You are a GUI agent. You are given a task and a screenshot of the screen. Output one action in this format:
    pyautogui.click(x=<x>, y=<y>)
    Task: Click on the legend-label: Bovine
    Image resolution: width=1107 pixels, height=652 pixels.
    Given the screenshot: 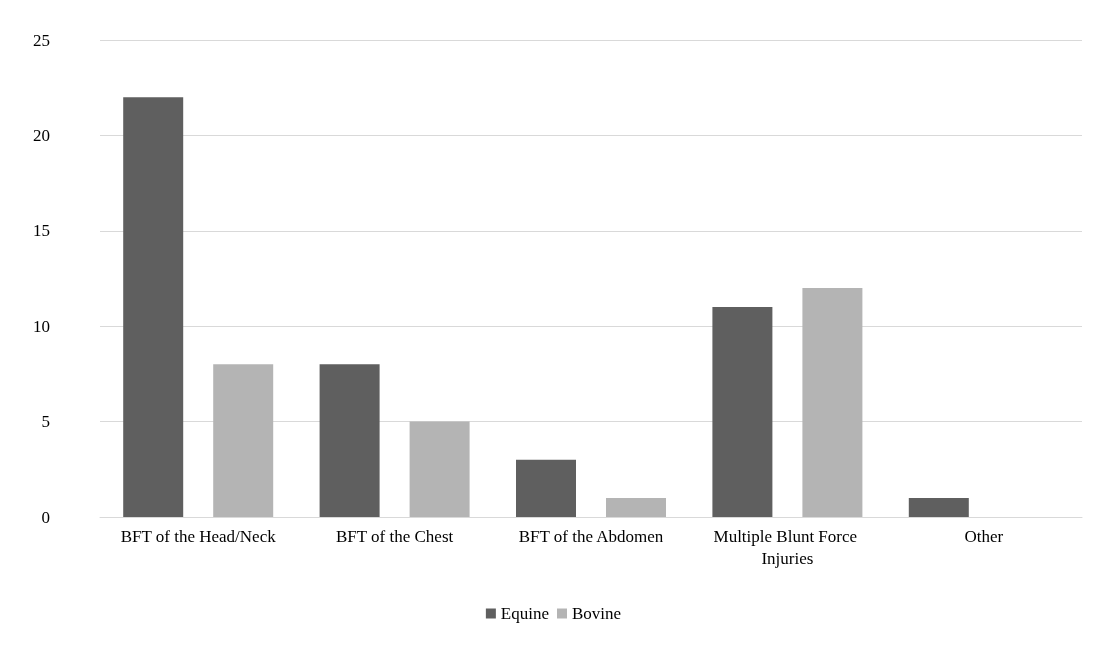 What is the action you would take?
    pyautogui.click(x=597, y=613)
    